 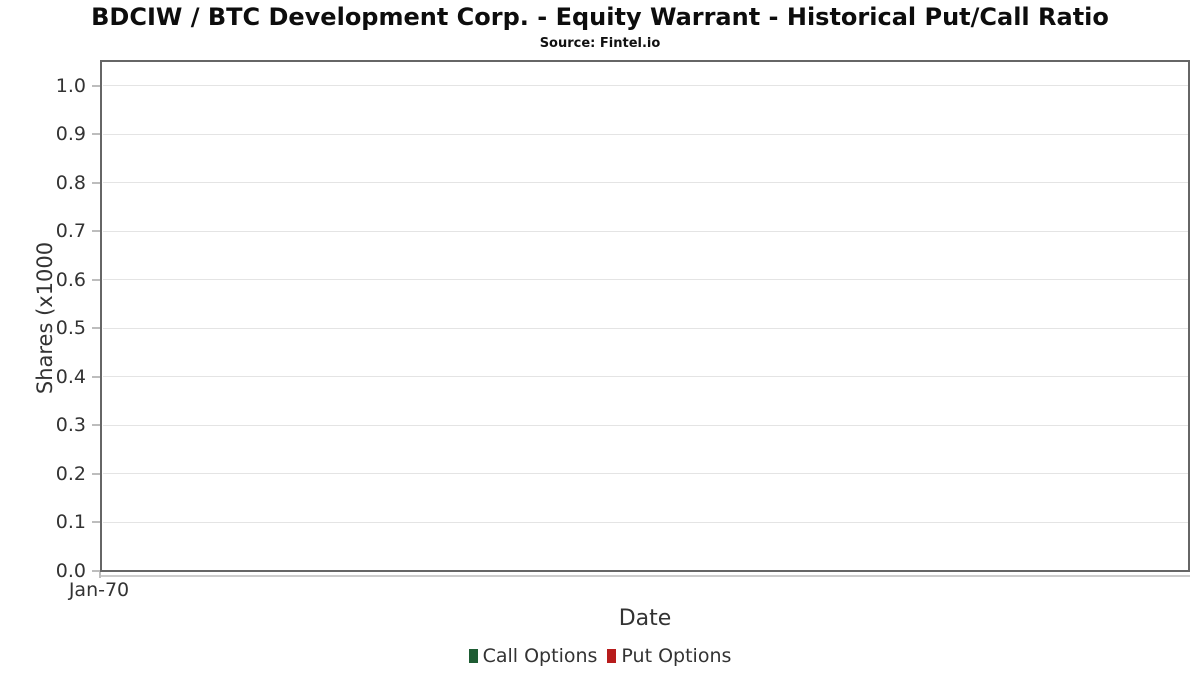 I want to click on chart-subtitle: Source: Fintel.io, so click(x=600, y=43).